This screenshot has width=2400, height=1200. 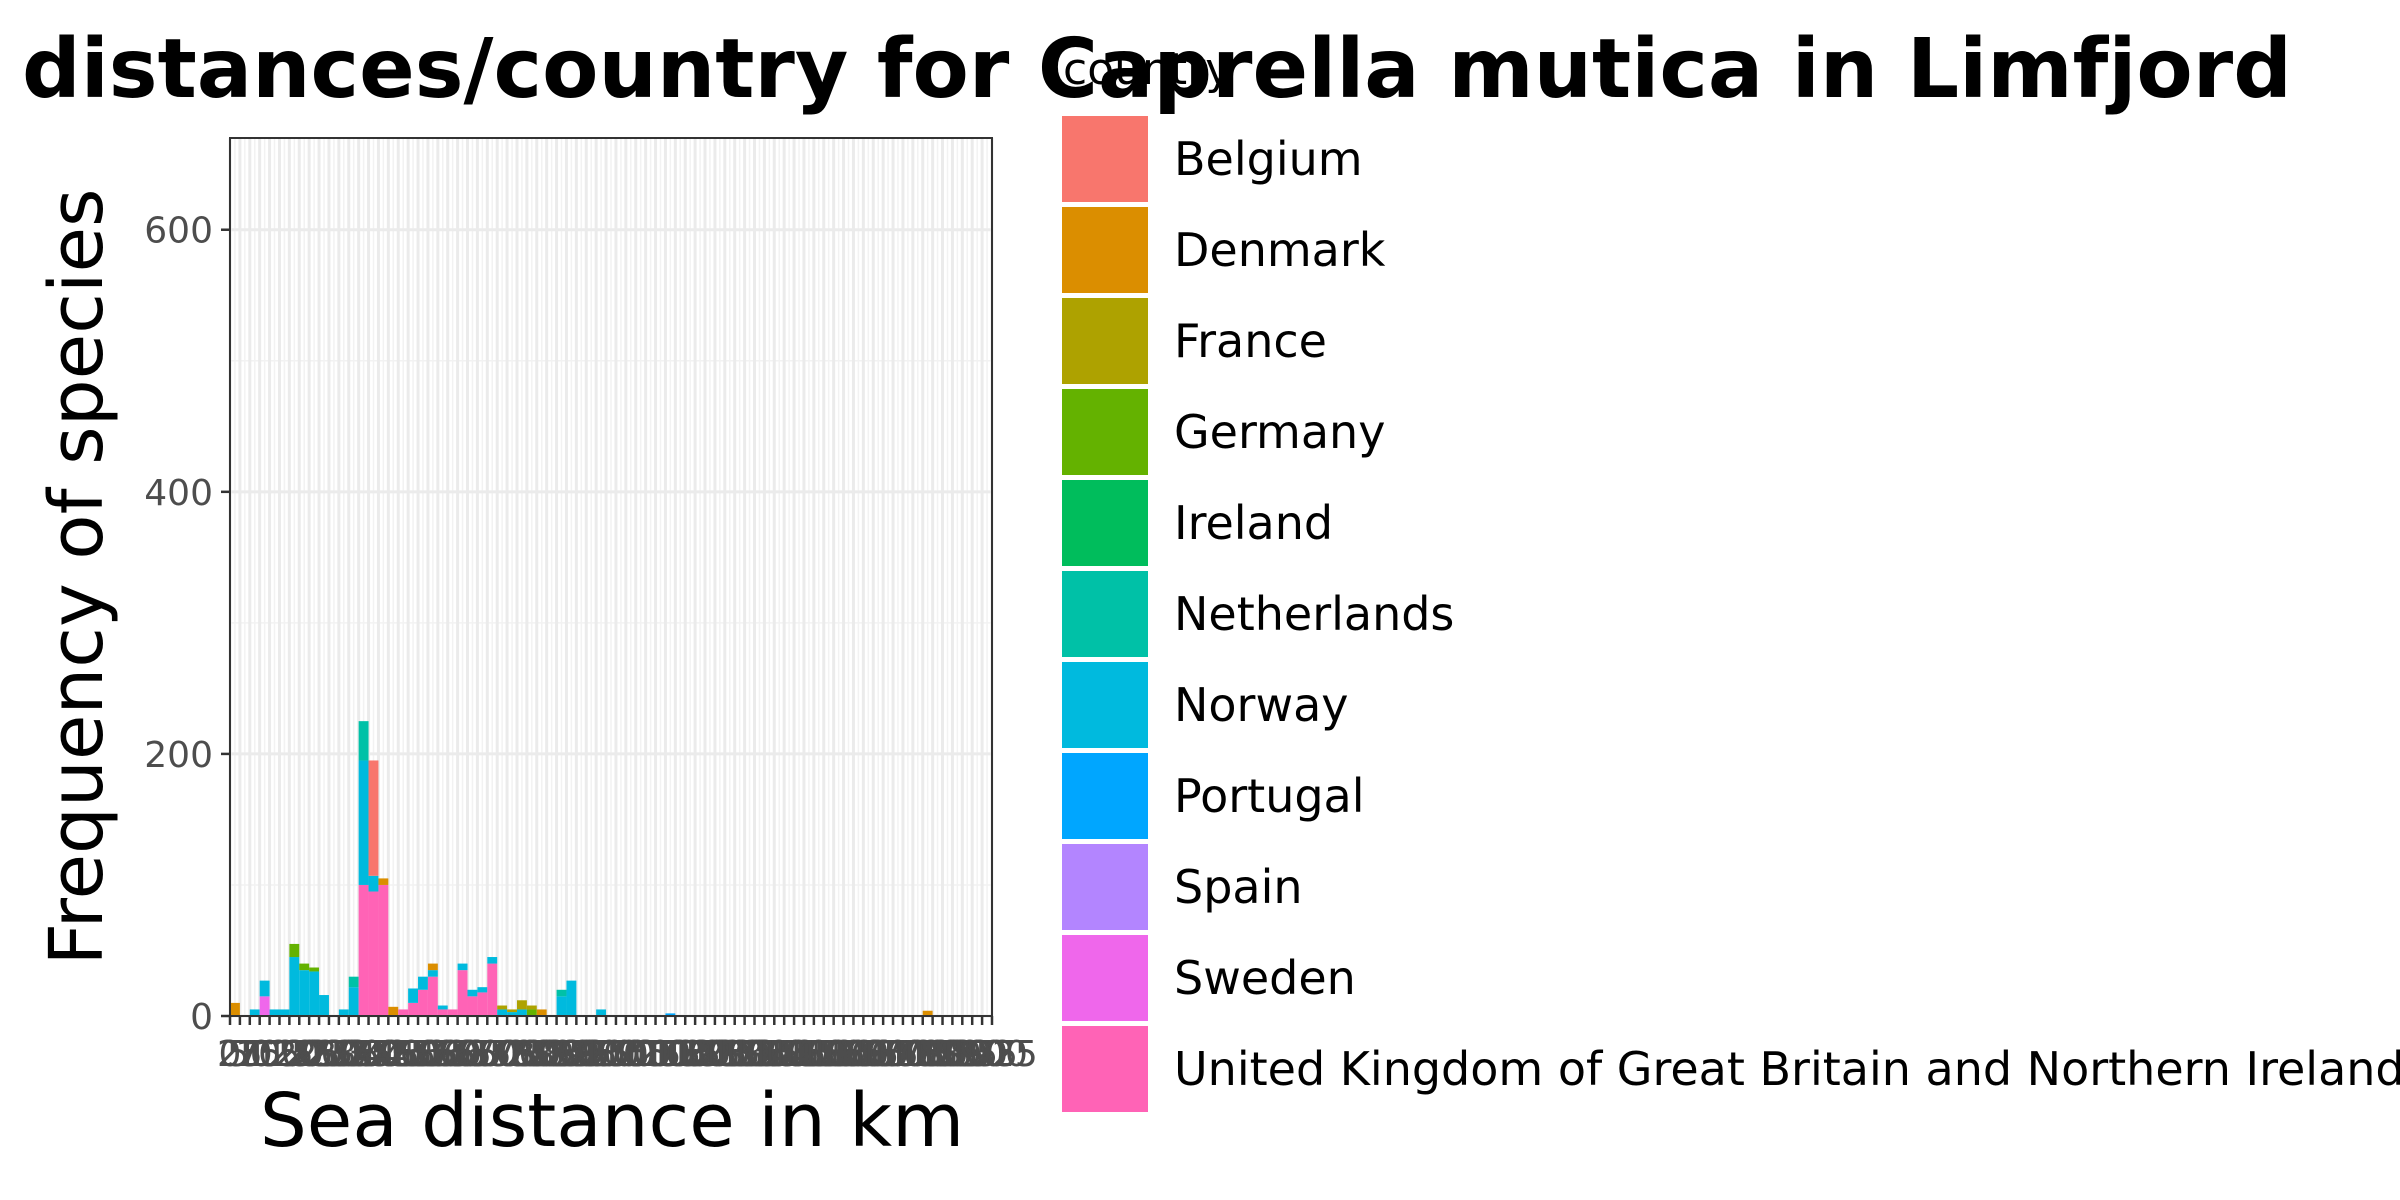 I want to click on legend-label-norway: Norway, so click(x=1261, y=705).